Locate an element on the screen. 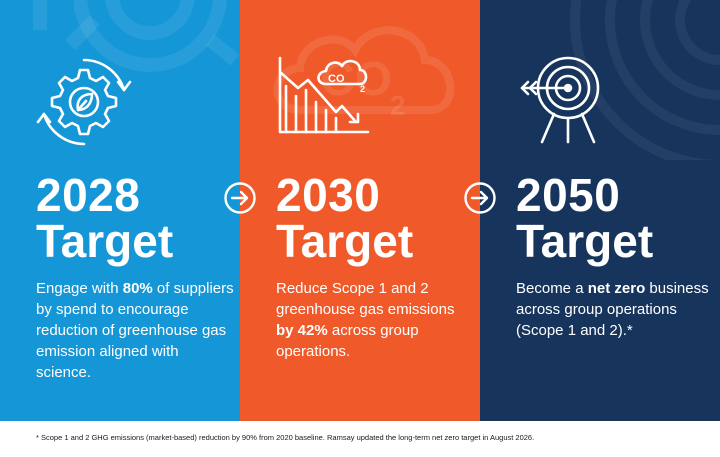  svg-text: CO is located at coordinates (336, 79).